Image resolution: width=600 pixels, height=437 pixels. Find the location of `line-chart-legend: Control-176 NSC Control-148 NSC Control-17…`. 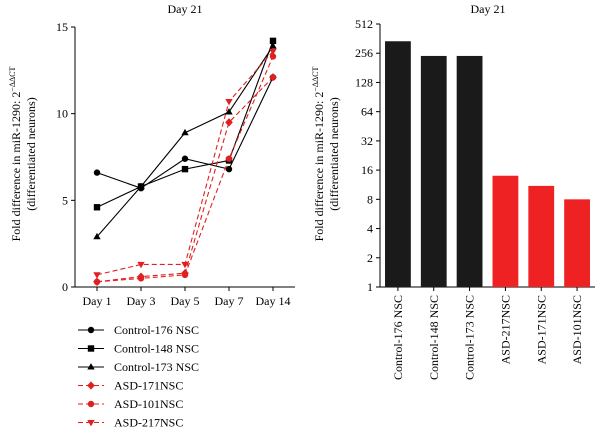

line-chart-legend: Control-176 NSC Control-148 NSC Control-17… is located at coordinates (138, 376).